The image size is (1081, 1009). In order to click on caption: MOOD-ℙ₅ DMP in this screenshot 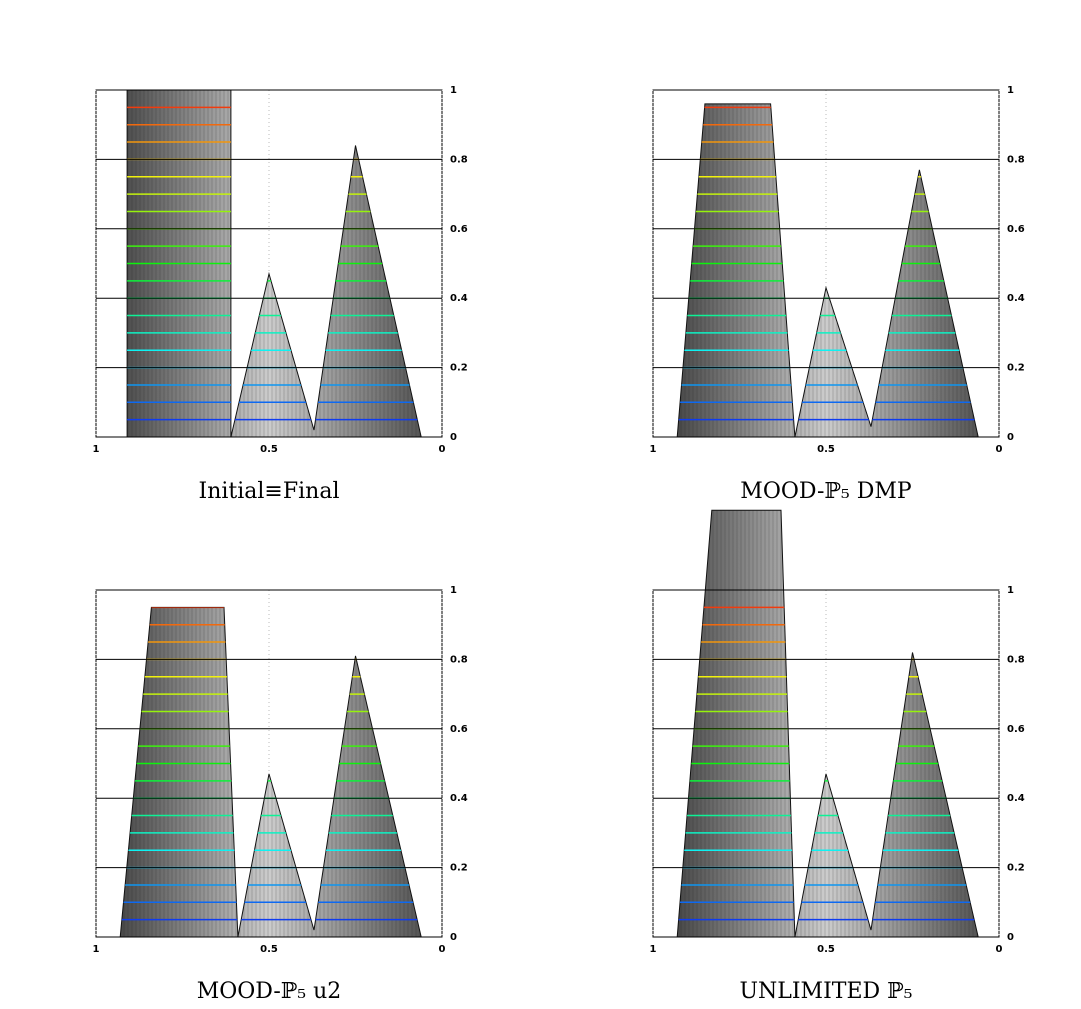, I will do `click(826, 491)`.